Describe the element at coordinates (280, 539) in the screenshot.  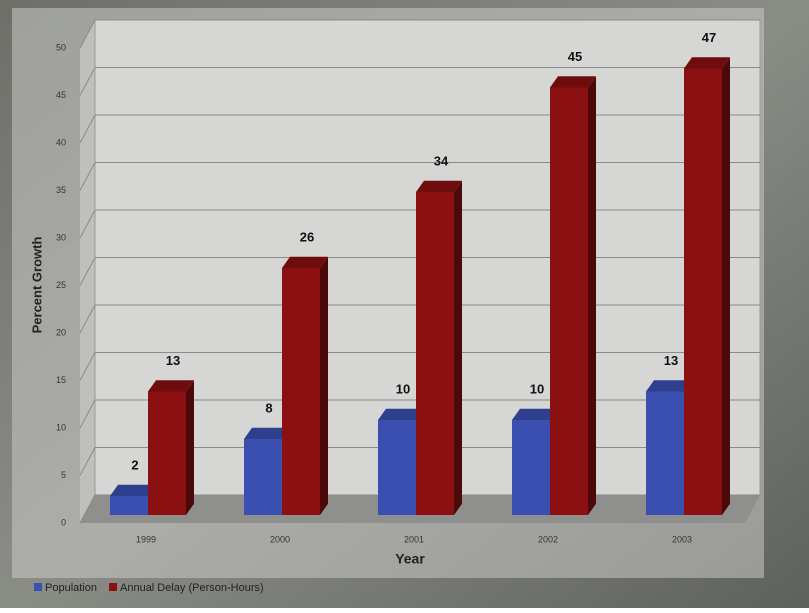
I see `x-tick-label: 2000` at that location.